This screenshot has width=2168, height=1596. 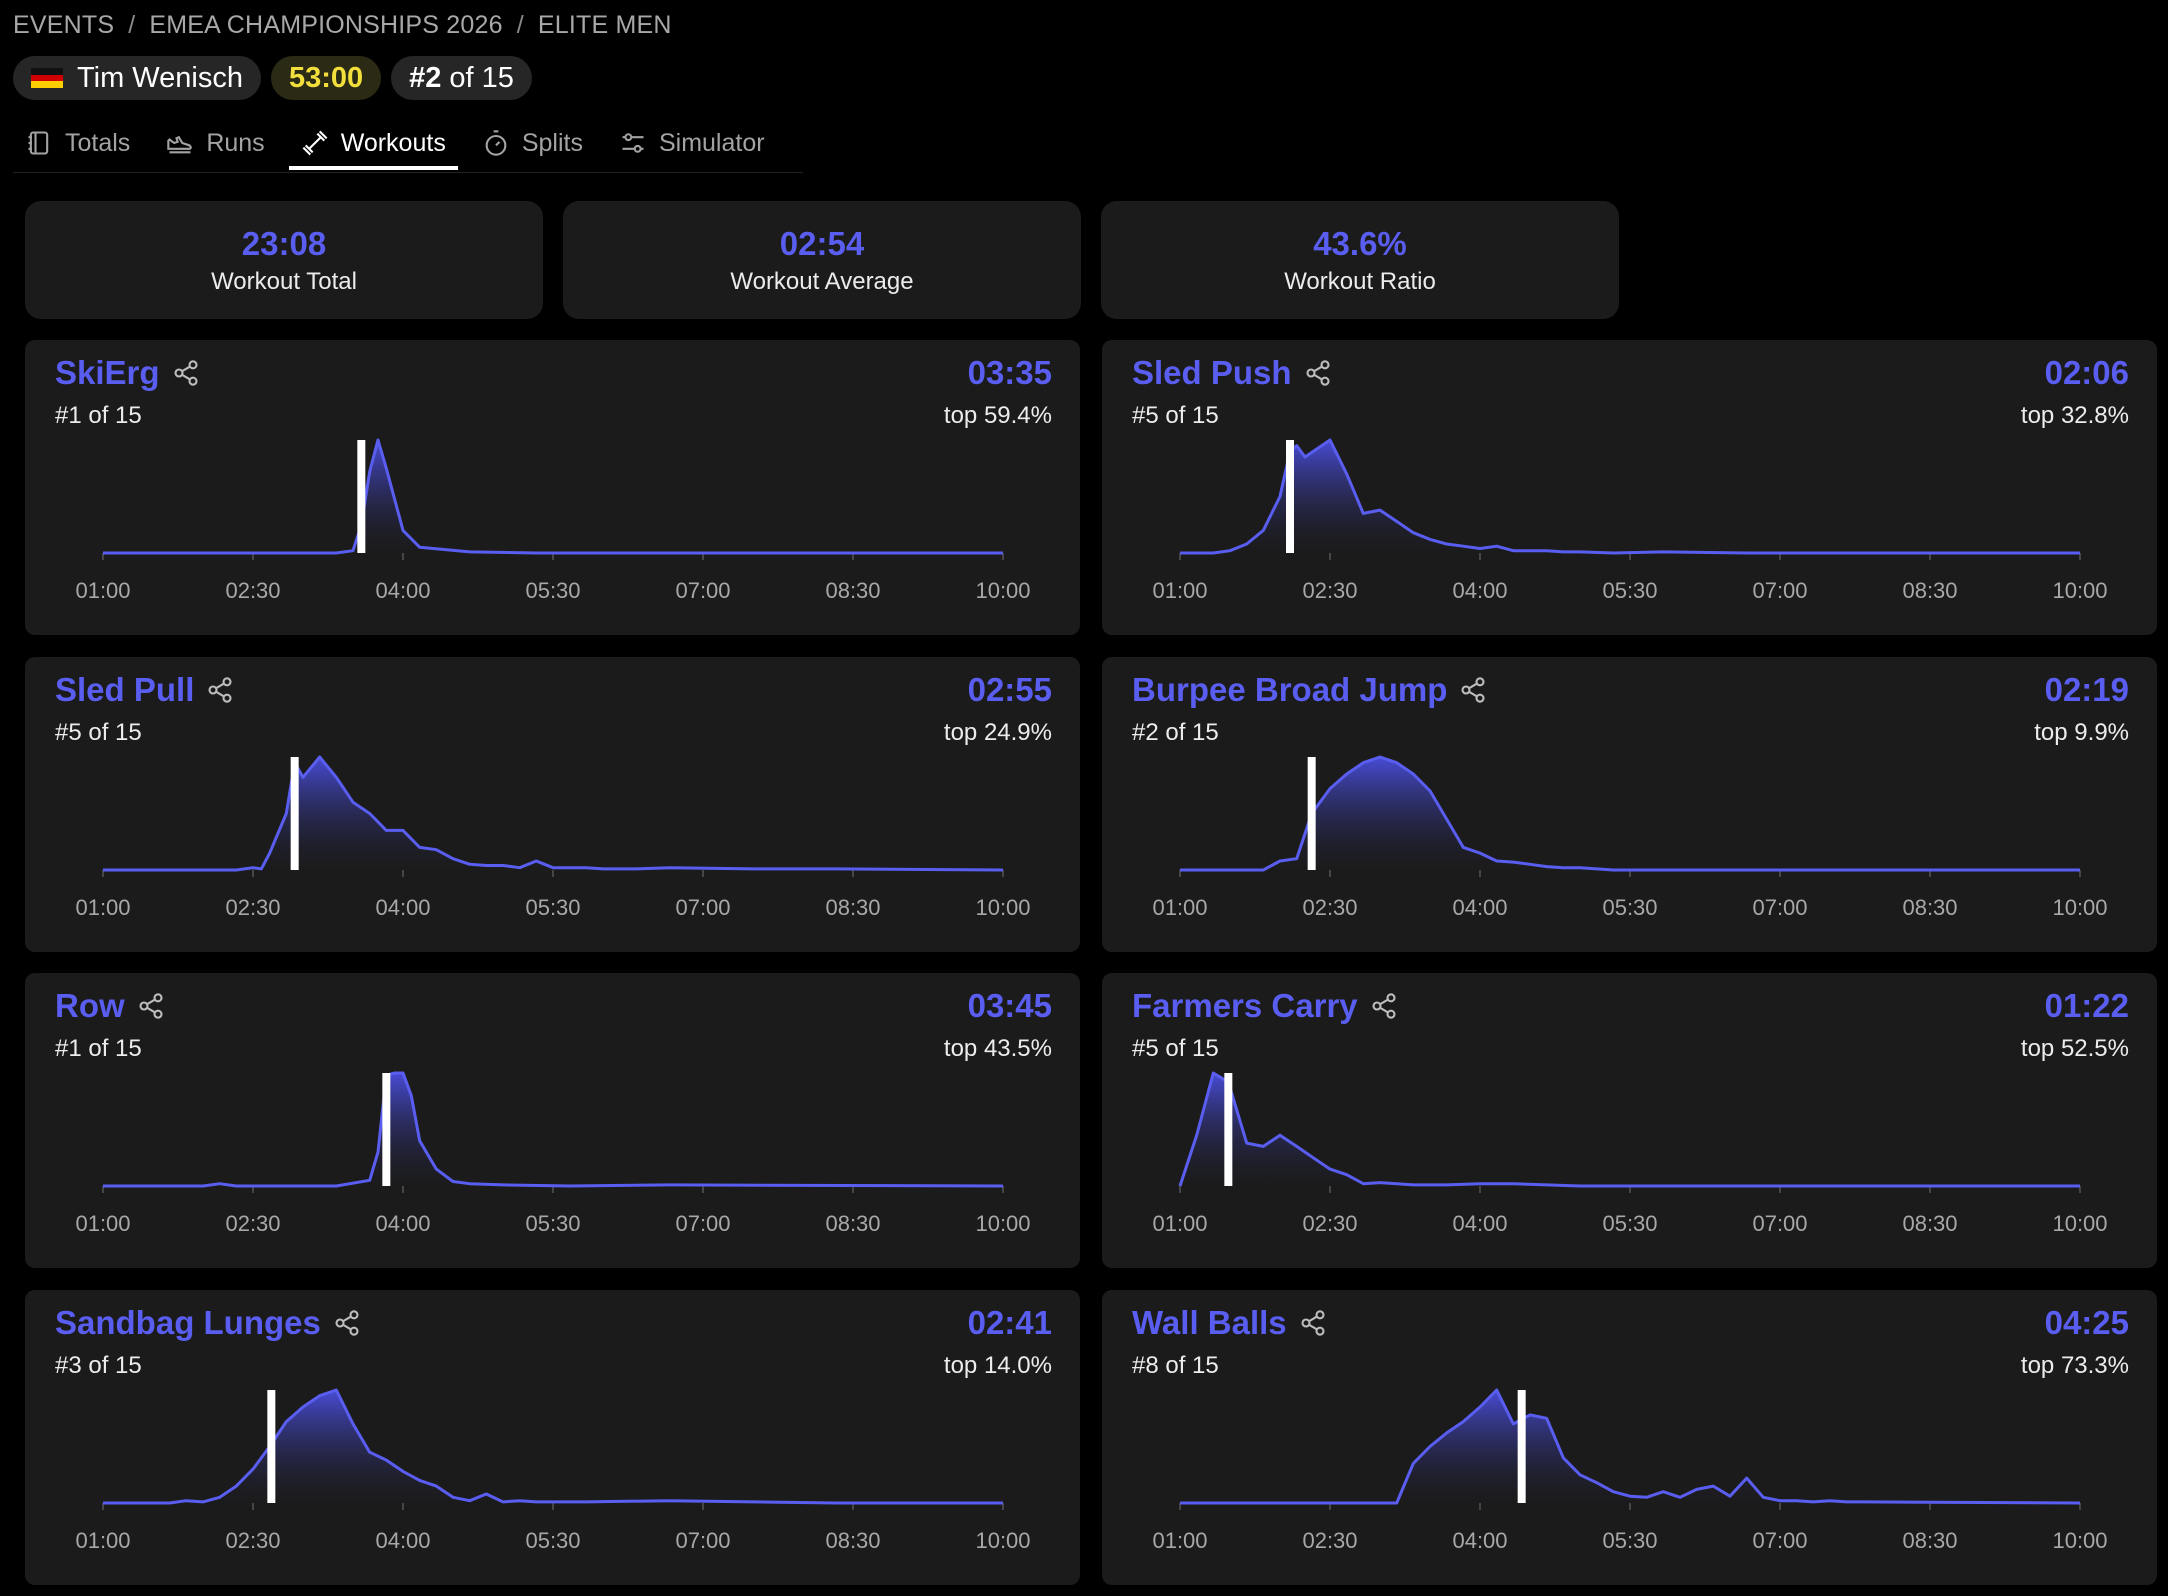 What do you see at coordinates (98, 732) in the screenshot?
I see `workout-rank: #5 of 15` at bounding box center [98, 732].